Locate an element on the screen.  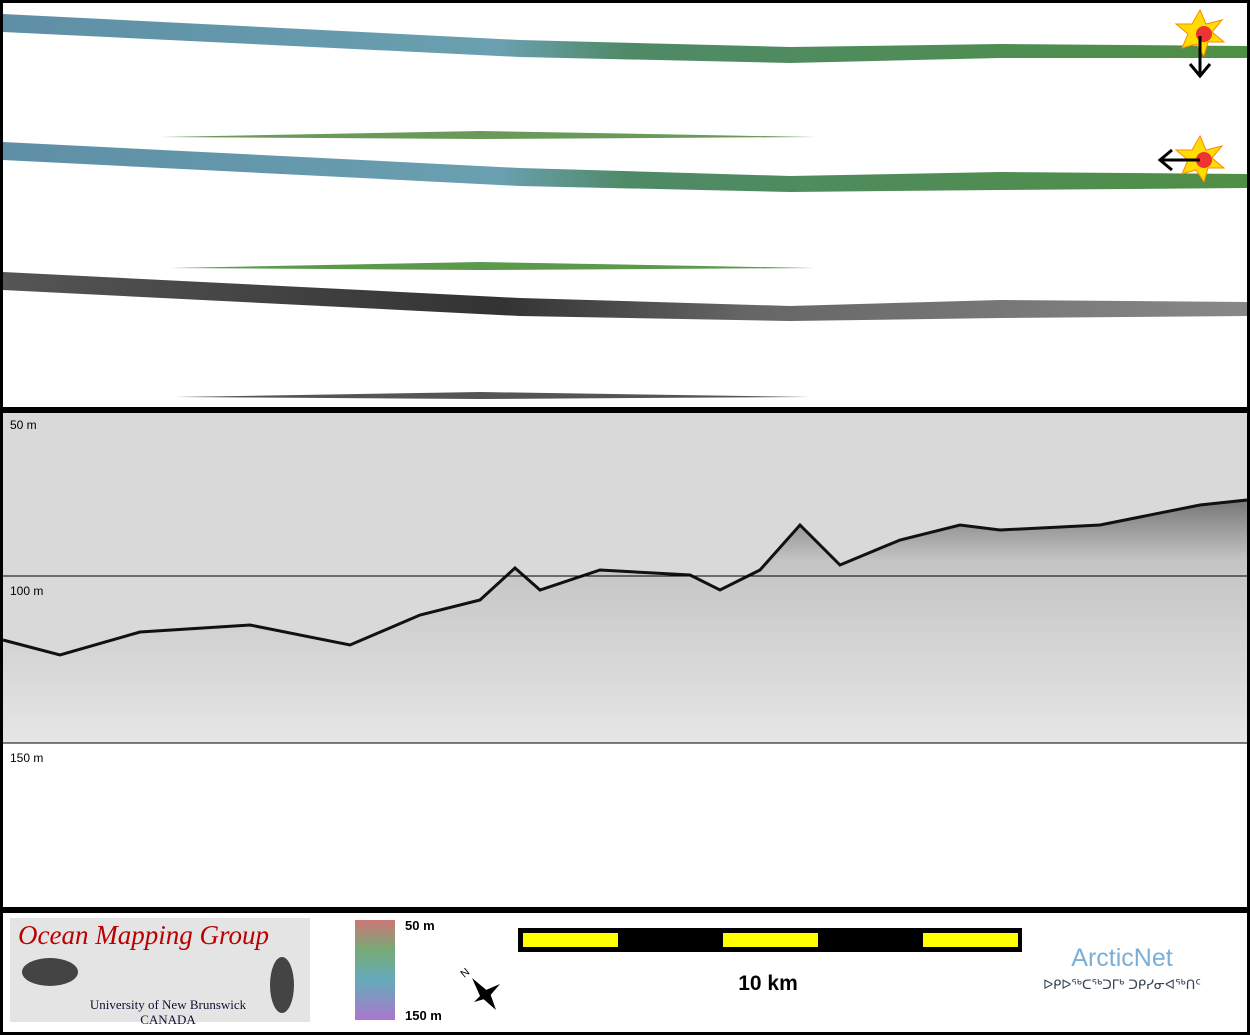
partner-syllabics: ᐅᑭᐅᖅᑕᖅᑐᒥᒃ ᑐᑭᓯᓂᐊᖅᑎᑦ is located at coordinates (1122, 985).